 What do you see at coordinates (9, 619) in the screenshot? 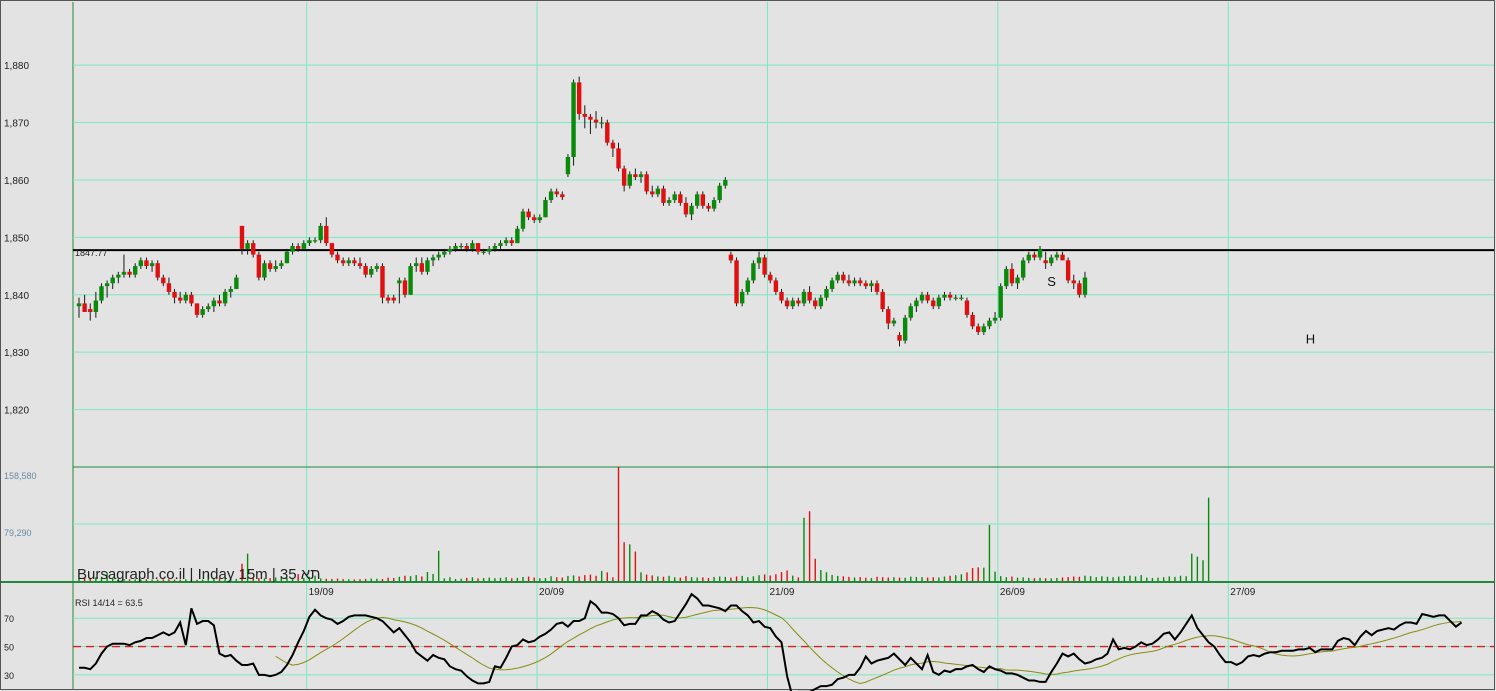
I see `rsi-tick-label: 70` at bounding box center [9, 619].